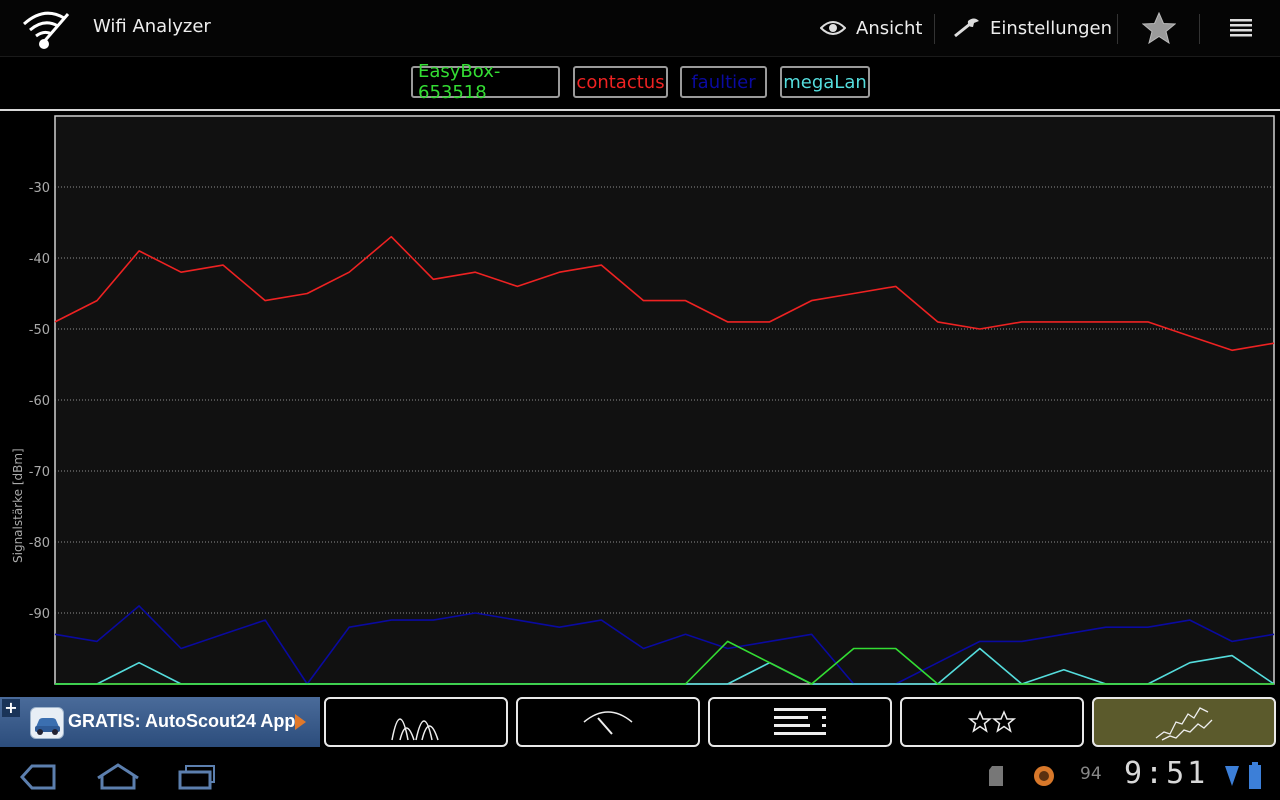 The height and width of the screenshot is (800, 1280). What do you see at coordinates (118, 776) in the screenshot?
I see `home-icon` at bounding box center [118, 776].